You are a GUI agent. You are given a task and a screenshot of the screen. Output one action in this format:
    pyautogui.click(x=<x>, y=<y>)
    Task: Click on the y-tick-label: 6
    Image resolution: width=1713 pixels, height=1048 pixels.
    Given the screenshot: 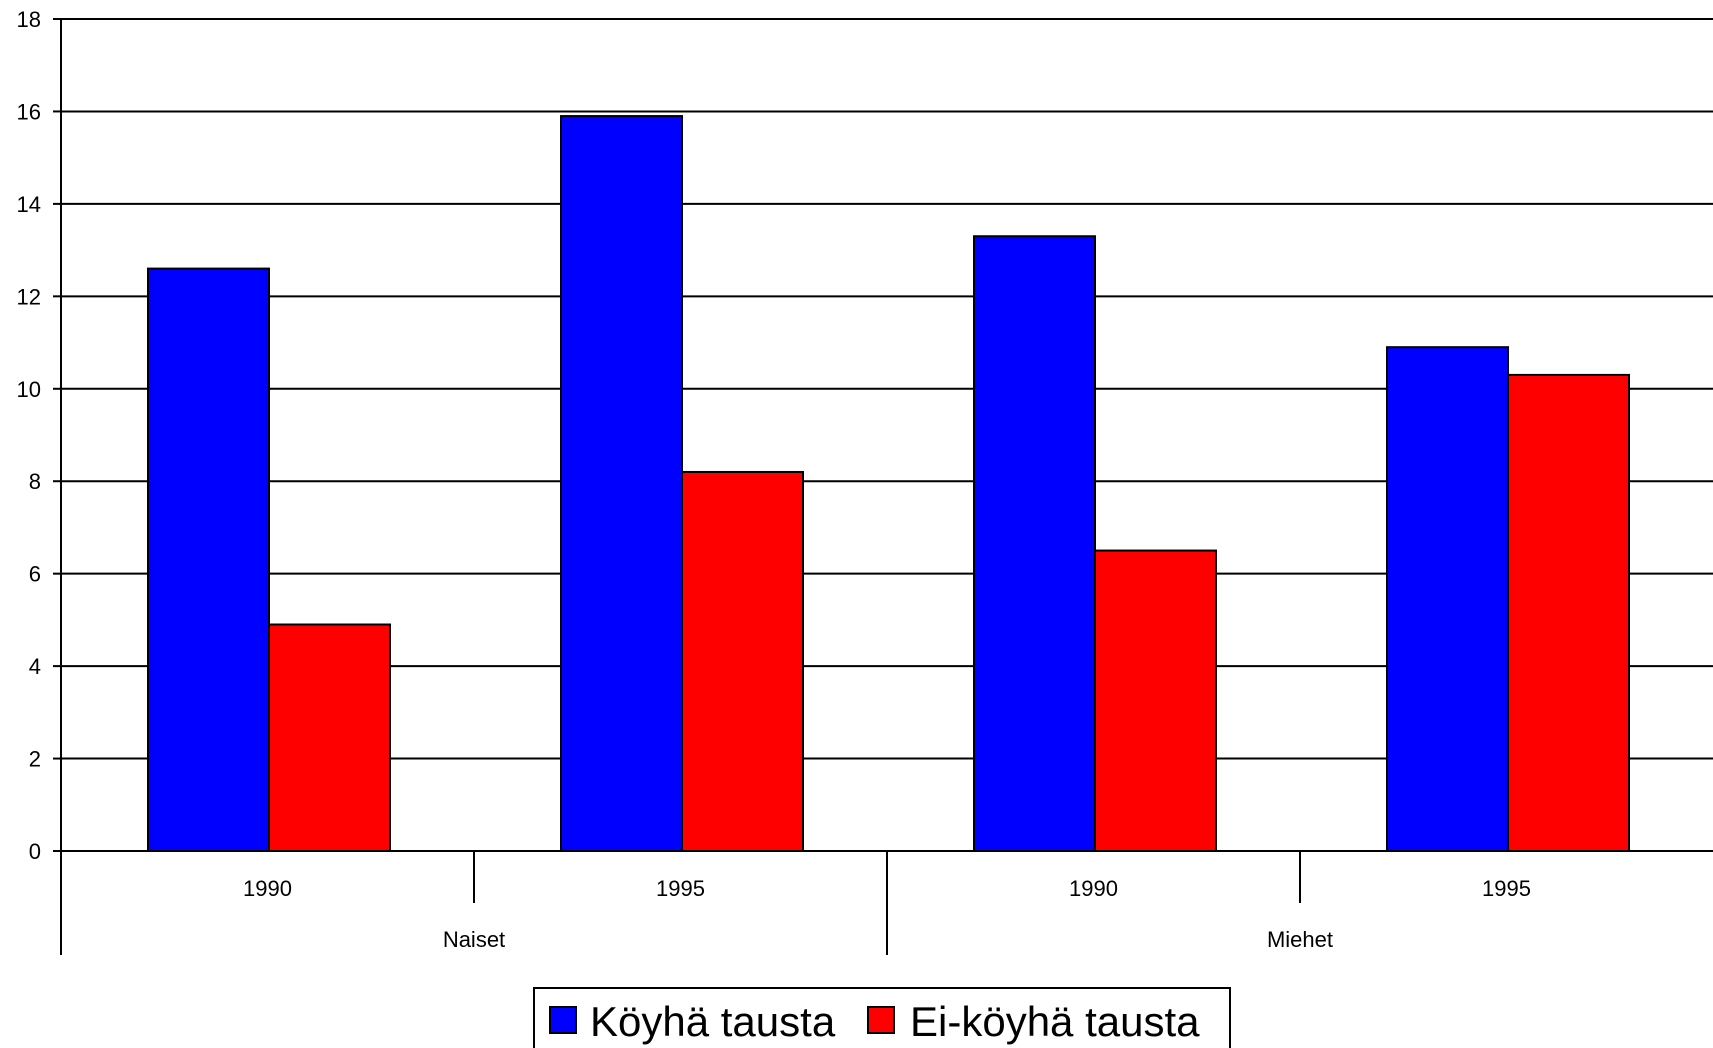 What is the action you would take?
    pyautogui.click(x=35, y=574)
    